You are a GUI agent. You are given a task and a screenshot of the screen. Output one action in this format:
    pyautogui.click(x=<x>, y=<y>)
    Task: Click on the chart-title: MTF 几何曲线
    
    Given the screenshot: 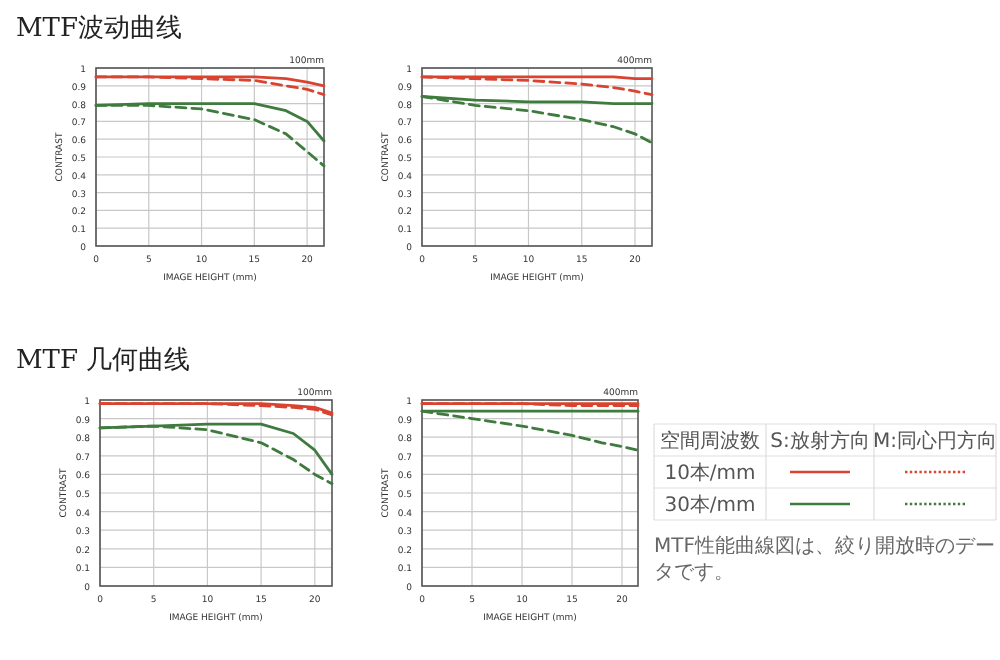 What is the action you would take?
    pyautogui.click(x=103, y=361)
    